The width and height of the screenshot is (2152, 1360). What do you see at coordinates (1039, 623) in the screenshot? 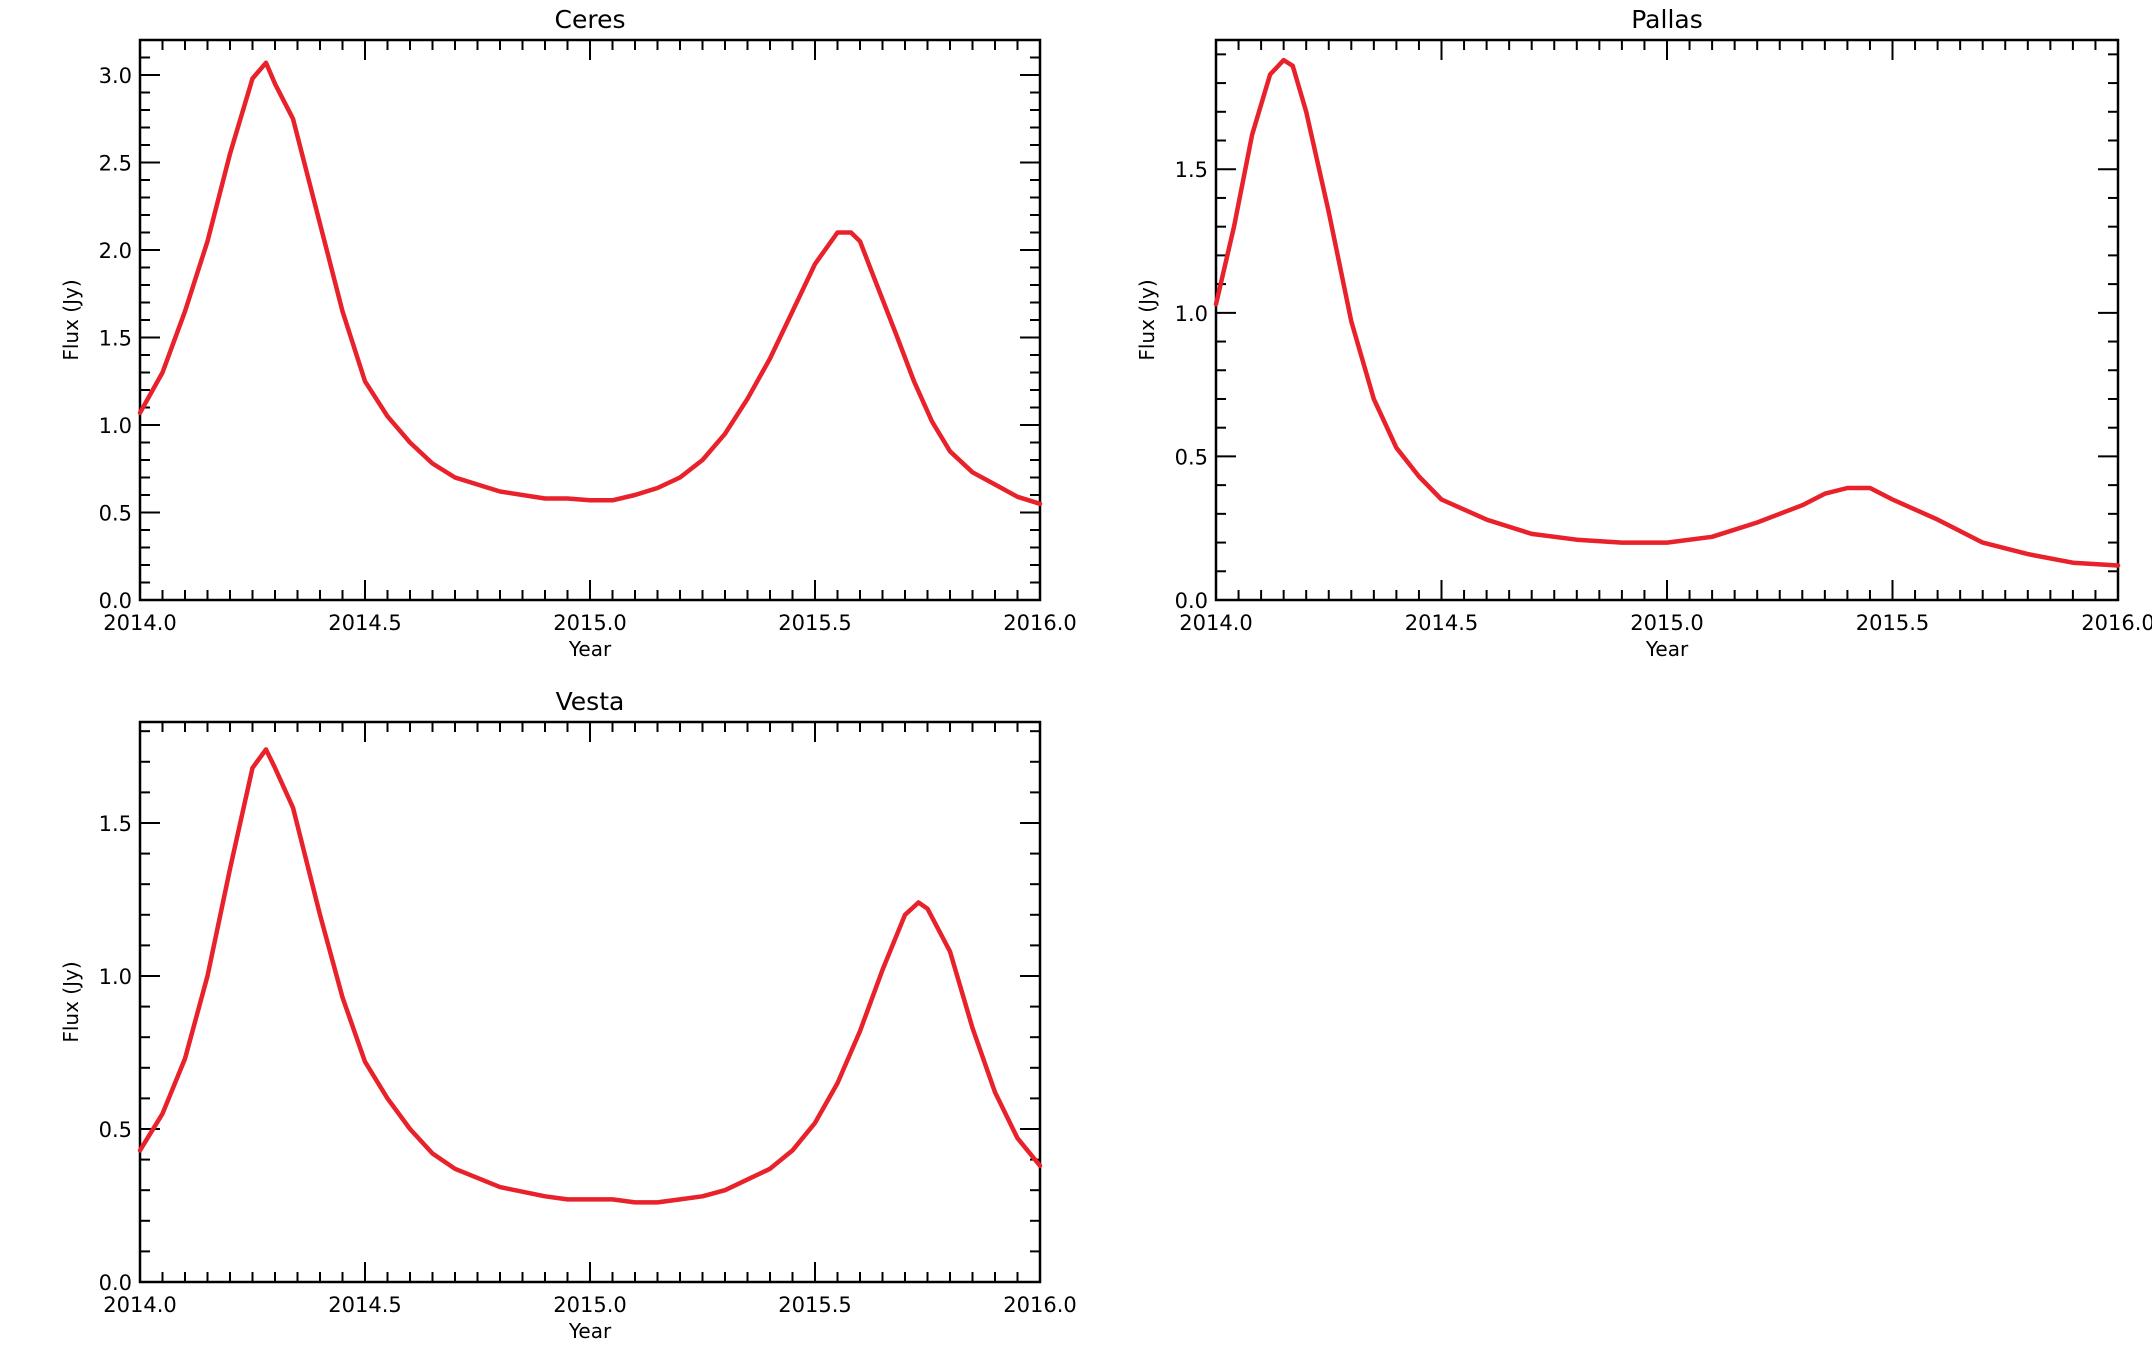
I see `ceres-x-tick-label: 2016.0` at bounding box center [1039, 623].